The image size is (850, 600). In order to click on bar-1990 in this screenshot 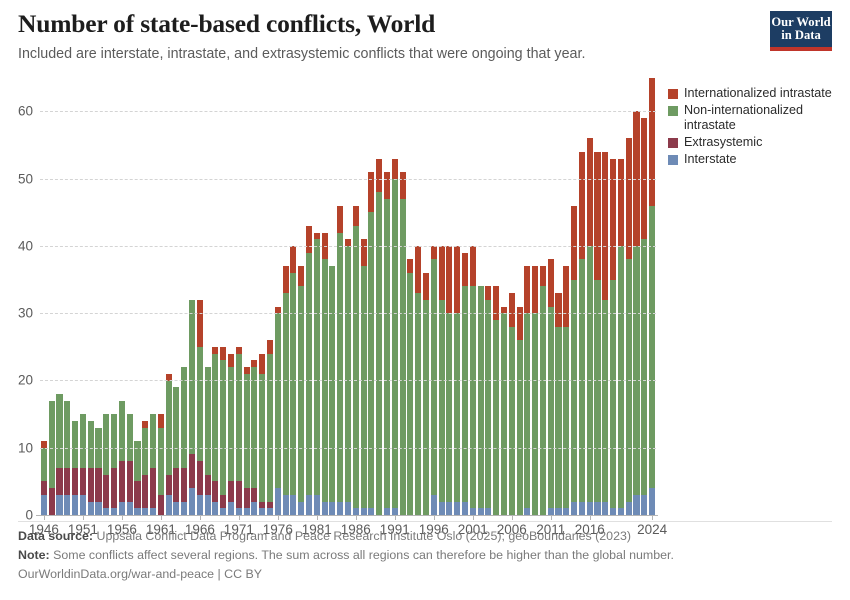, I will do `click(387, 343)`.